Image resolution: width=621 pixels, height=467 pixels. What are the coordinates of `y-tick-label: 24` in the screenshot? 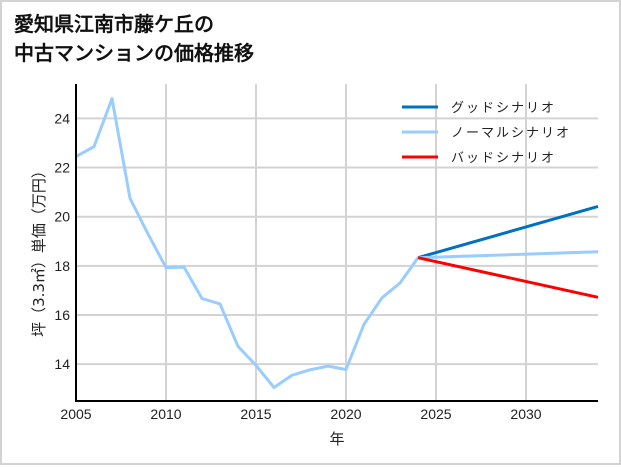 It's located at (62, 118).